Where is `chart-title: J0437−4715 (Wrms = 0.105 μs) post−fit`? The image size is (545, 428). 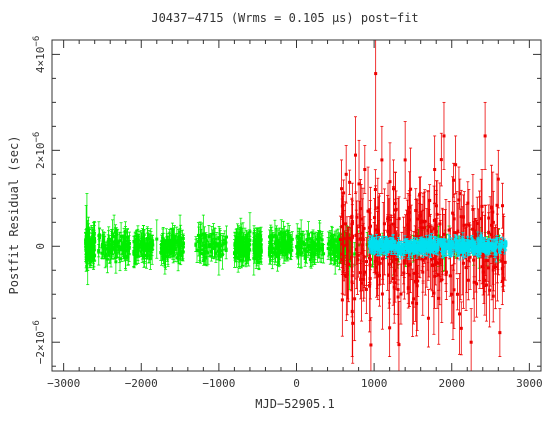 chart-title: J0437−4715 (Wrms = 0.105 μs) post−fit is located at coordinates (284, 18).